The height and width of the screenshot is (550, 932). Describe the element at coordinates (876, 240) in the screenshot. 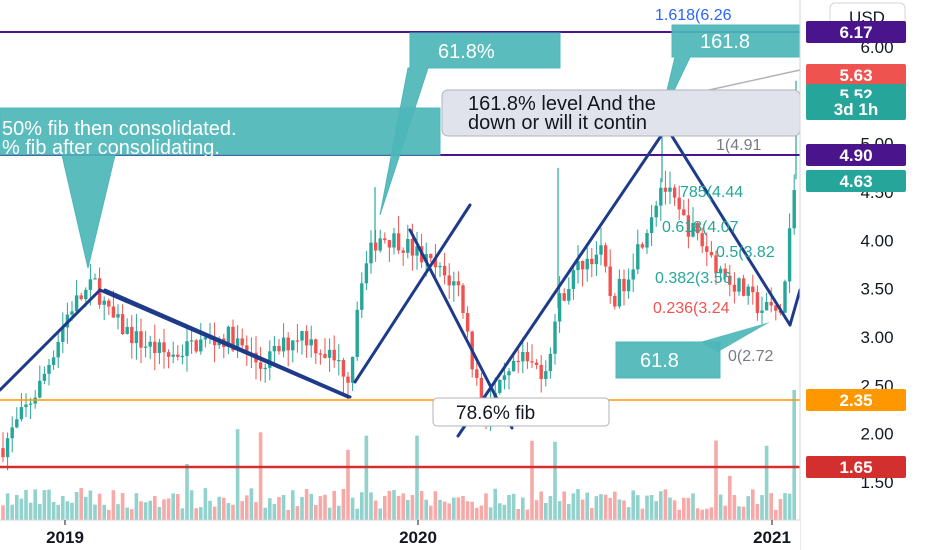

I see `y-tick-label: 4.00` at that location.